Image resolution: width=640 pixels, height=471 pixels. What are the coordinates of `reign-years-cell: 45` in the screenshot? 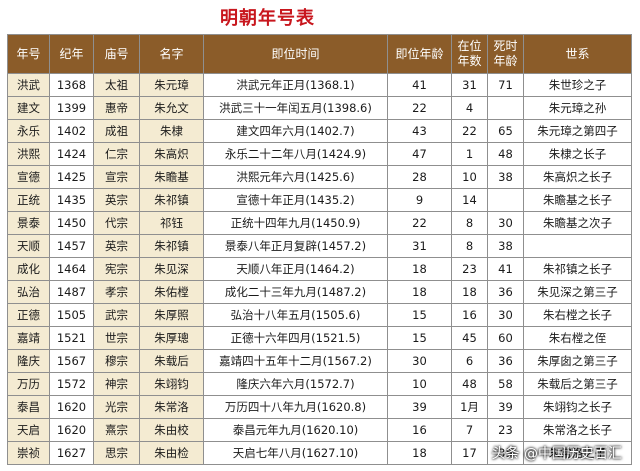 It's located at (469, 338).